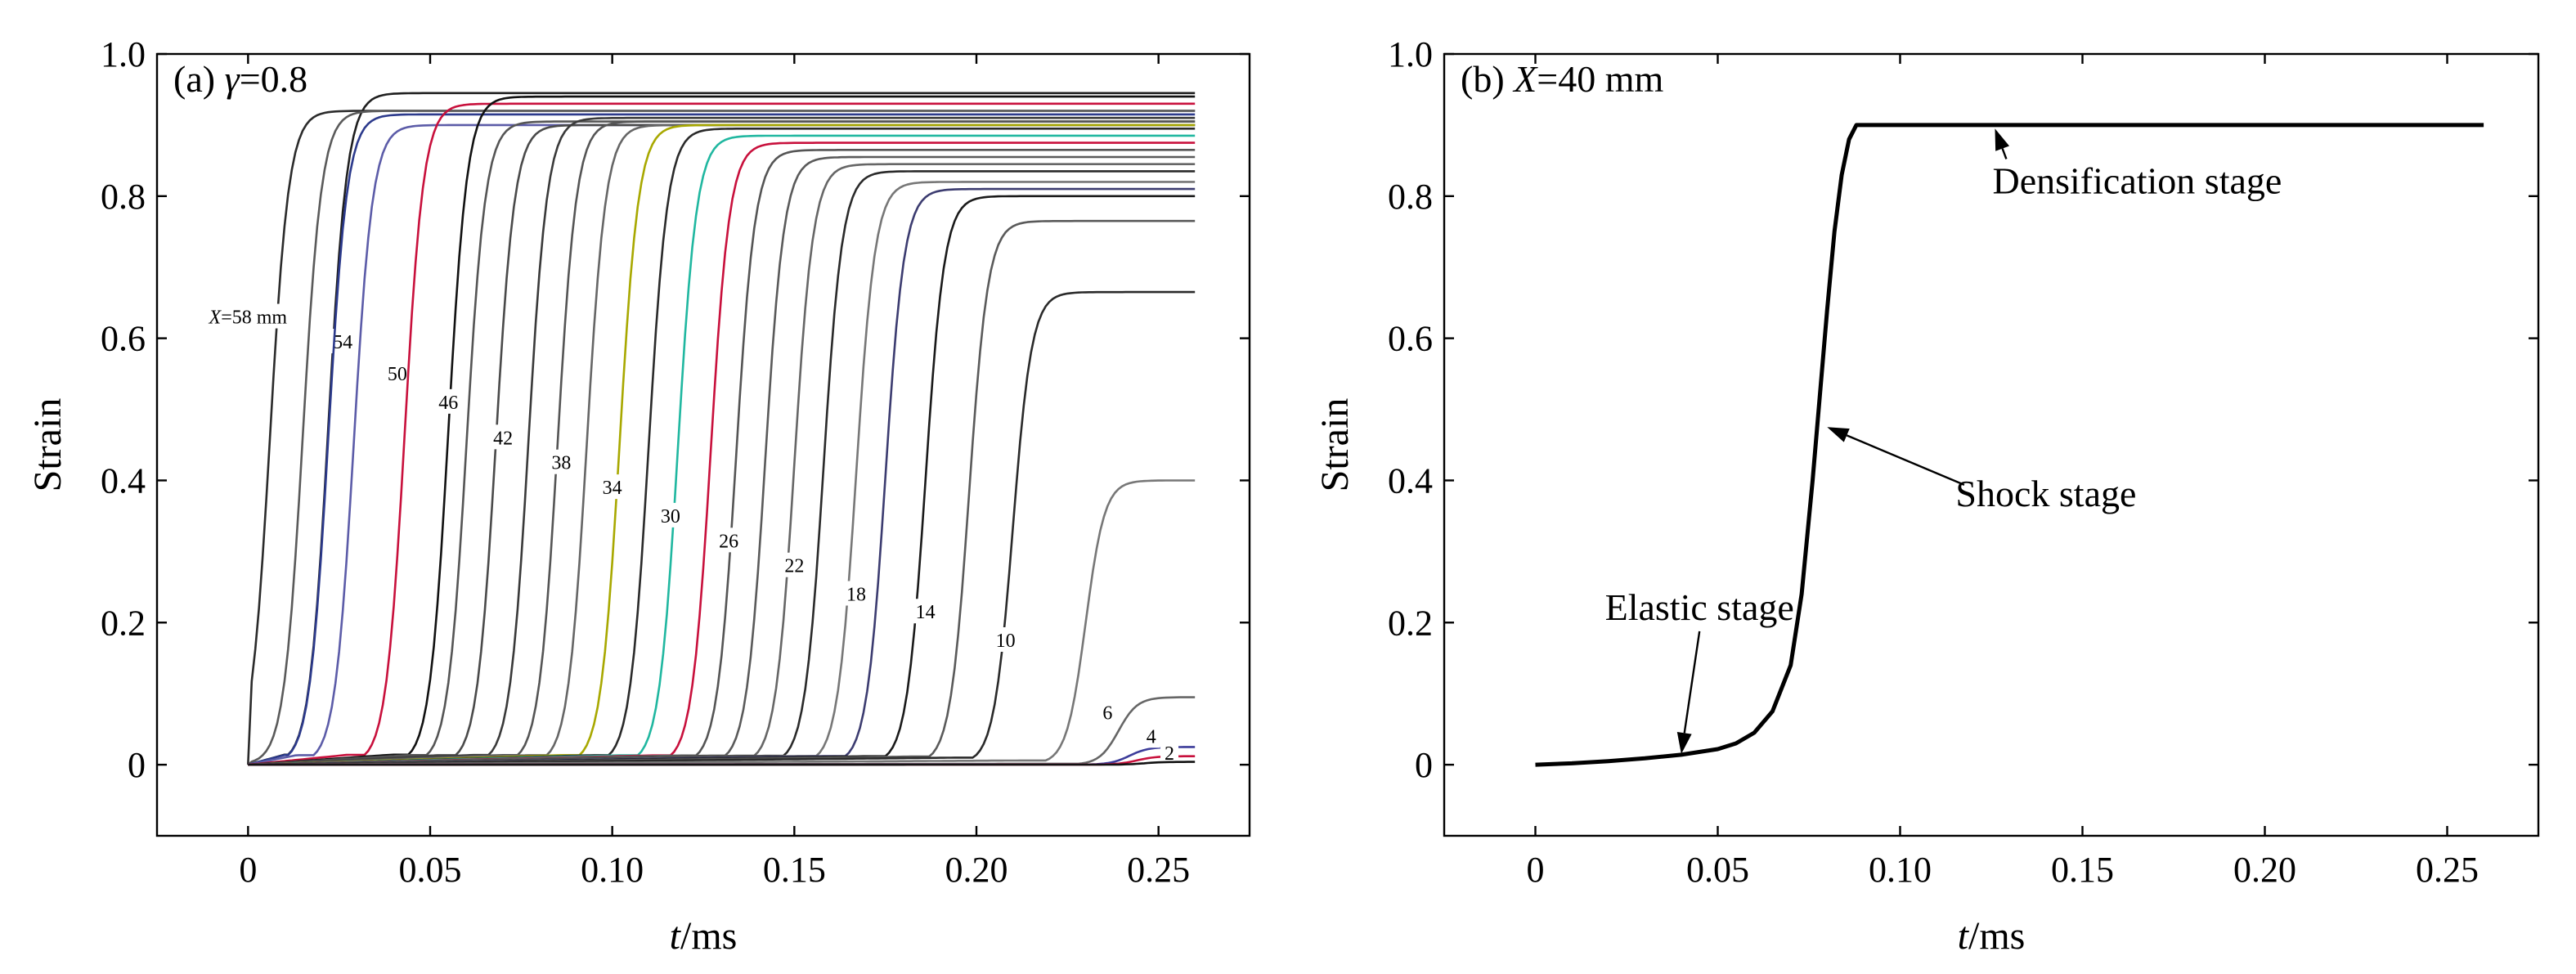 This screenshot has width=2576, height=974. Describe the element at coordinates (199, 79) in the screenshot. I see `a-panel-letter: (a)` at that location.